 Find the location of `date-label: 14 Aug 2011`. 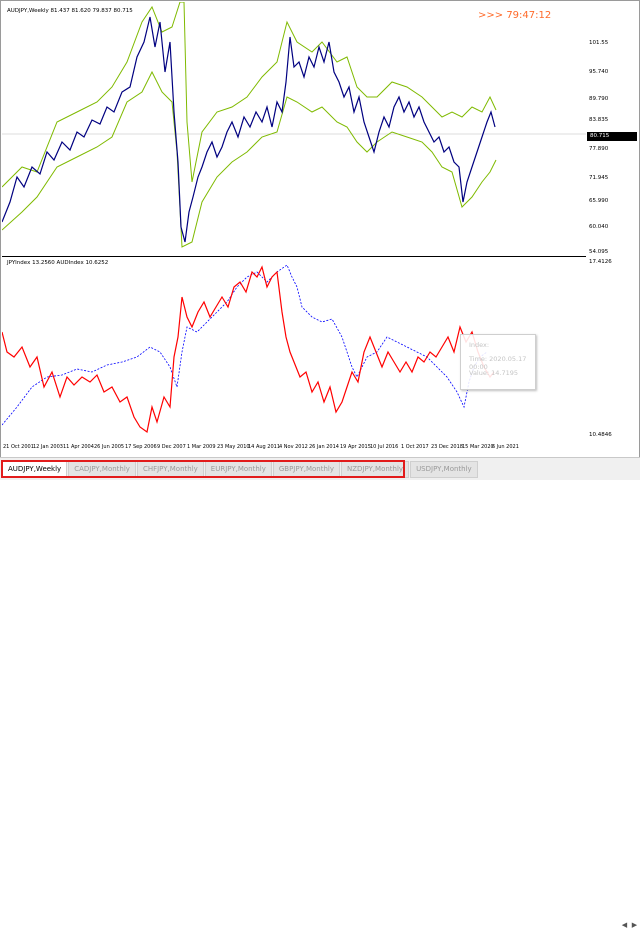

date-label: 14 Aug 2011 is located at coordinates (264, 447).